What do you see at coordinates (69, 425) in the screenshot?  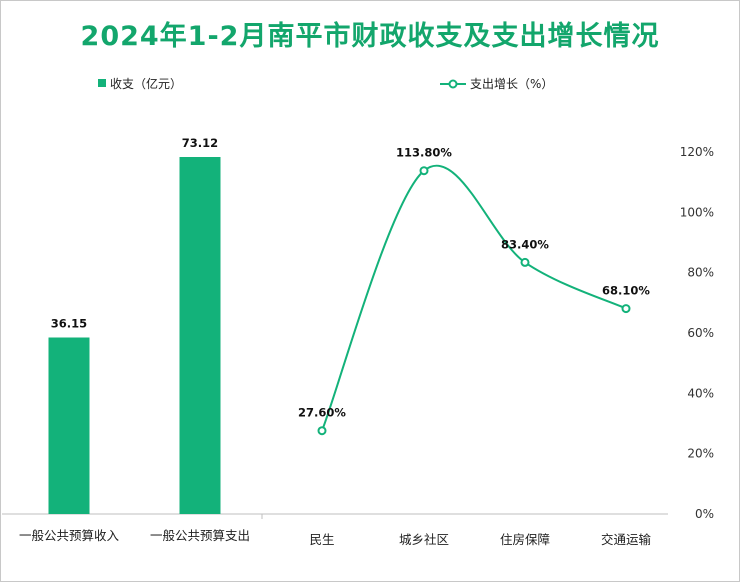 I see `bar-general-budget-revenue` at bounding box center [69, 425].